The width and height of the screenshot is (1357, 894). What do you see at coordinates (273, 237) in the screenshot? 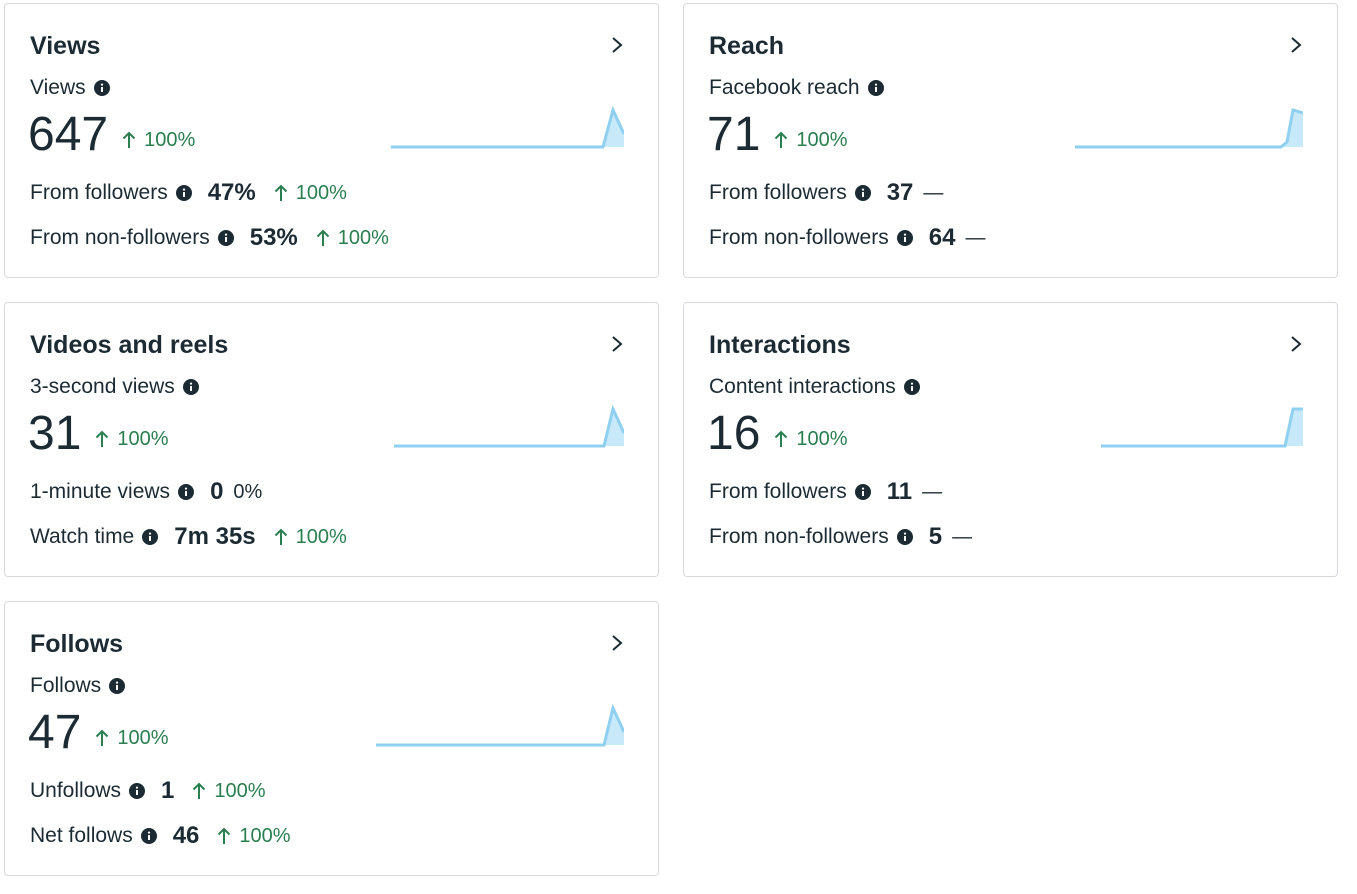
I see `sub-metric-value: 53%` at bounding box center [273, 237].